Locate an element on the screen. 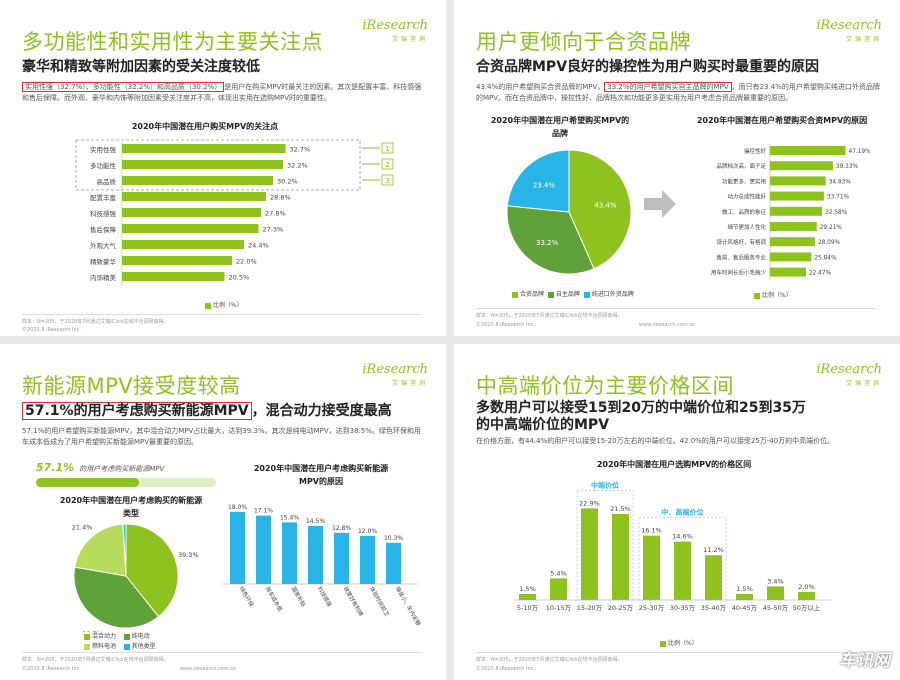 The width and height of the screenshot is (900, 680). subtitle-rest: ，混合动力接受度最高 is located at coordinates (321, 411).